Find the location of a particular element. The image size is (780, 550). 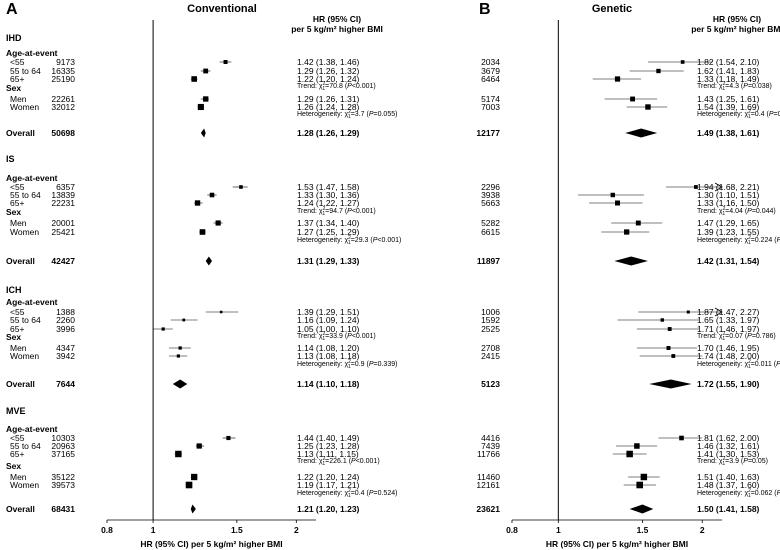

sex-heterogeneity-test: Heterogeneity: χ2 1=0.4 (P=0.524) is located at coordinates (347, 493).